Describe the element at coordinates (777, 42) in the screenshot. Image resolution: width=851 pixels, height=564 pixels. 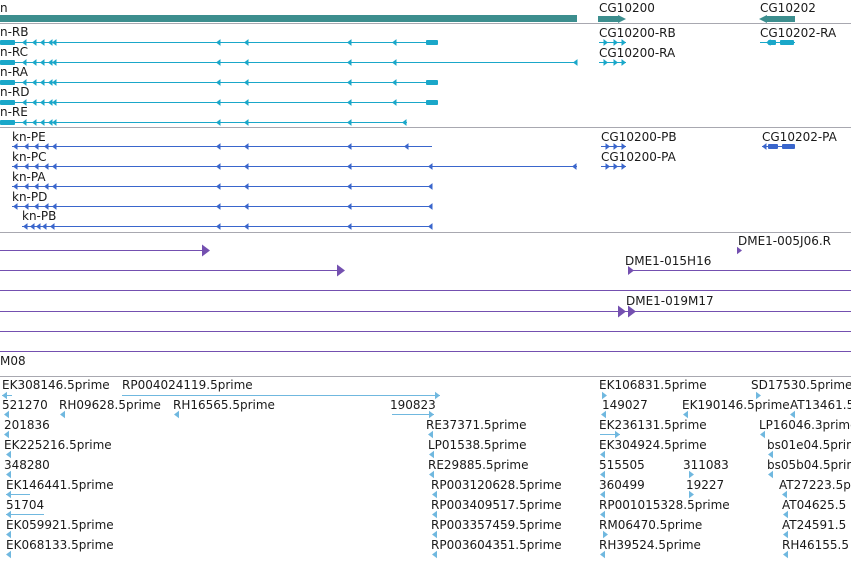
I see `transcript-cg10202-ra-model` at that location.